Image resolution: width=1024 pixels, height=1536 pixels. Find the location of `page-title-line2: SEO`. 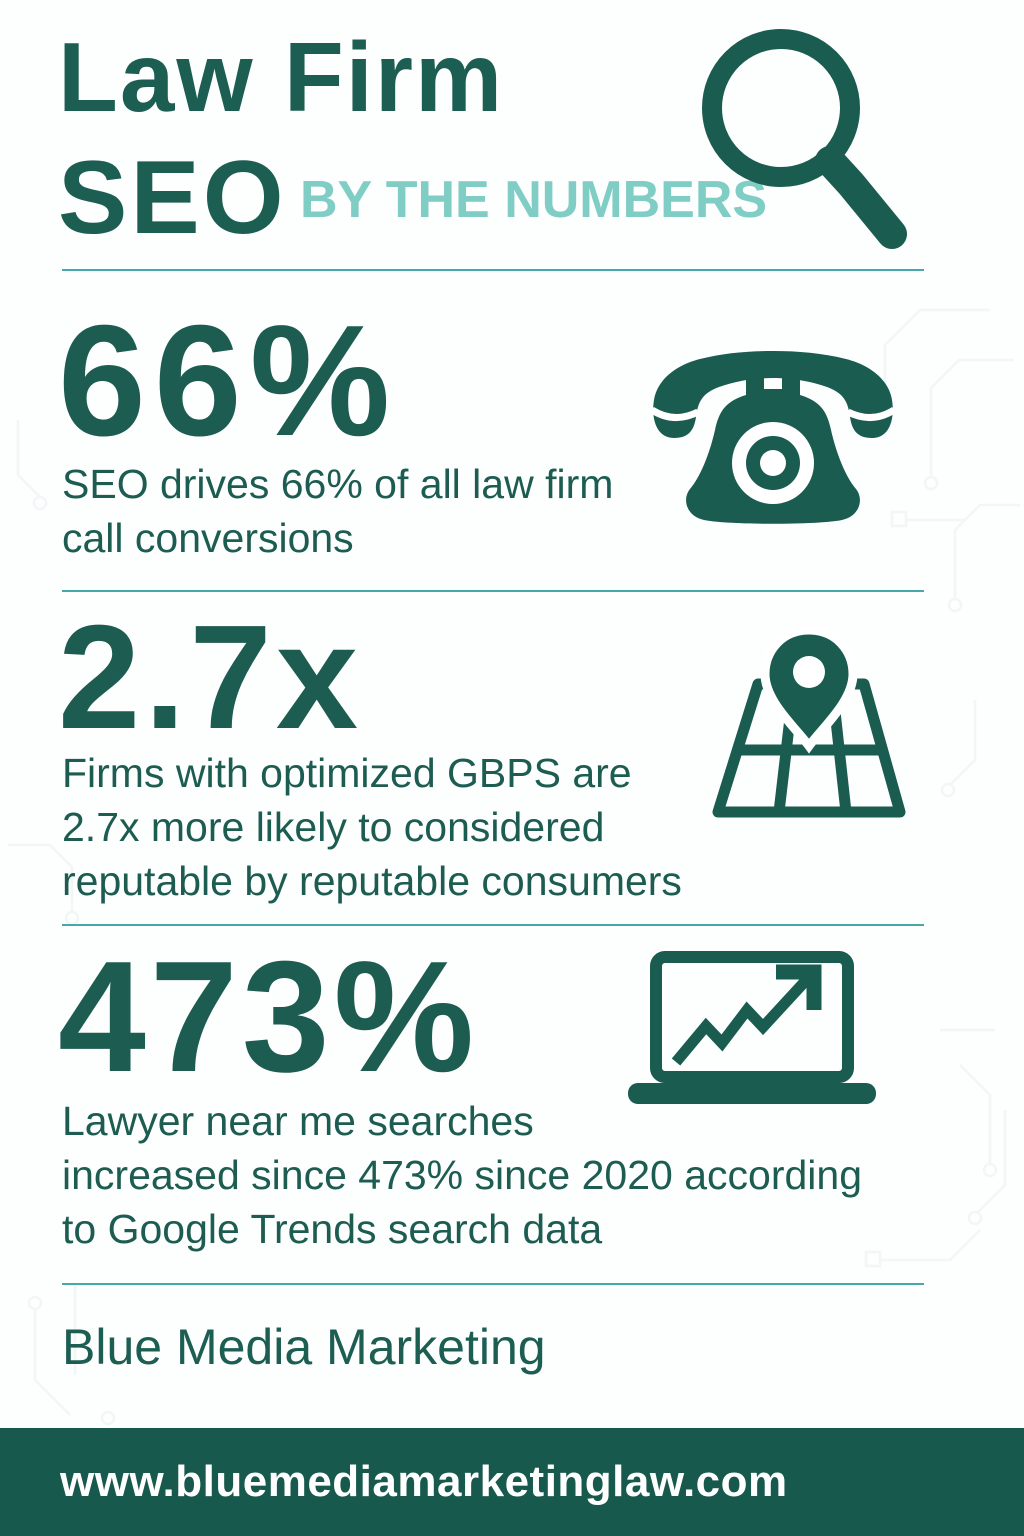

page-title-line2: SEO is located at coordinates (172, 198).